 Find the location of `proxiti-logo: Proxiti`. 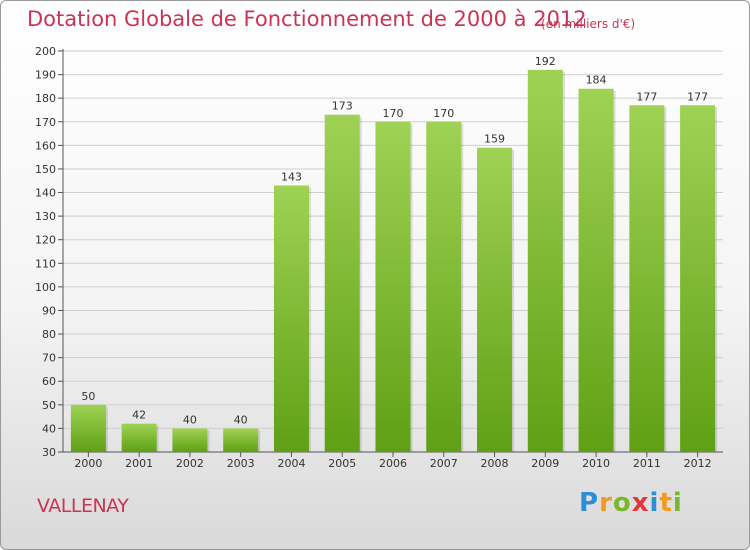

proxiti-logo: Proxiti is located at coordinates (631, 503).